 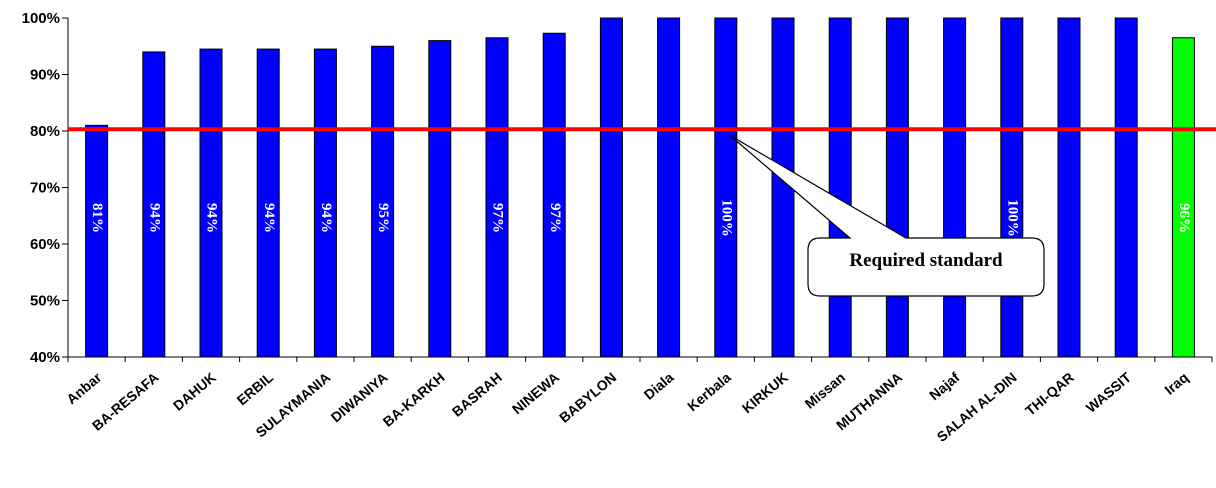 What do you see at coordinates (824, 390) in the screenshot?
I see `x-tick-label: Missan` at bounding box center [824, 390].